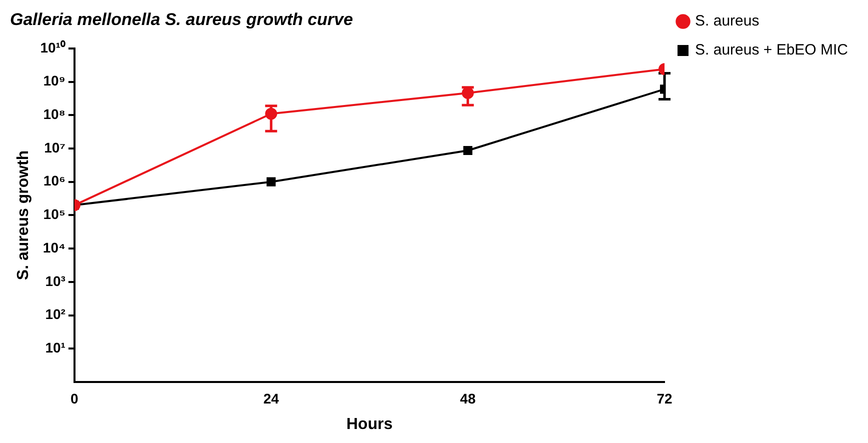  I want to click on y-tick-label: 10⁹, so click(54, 80).